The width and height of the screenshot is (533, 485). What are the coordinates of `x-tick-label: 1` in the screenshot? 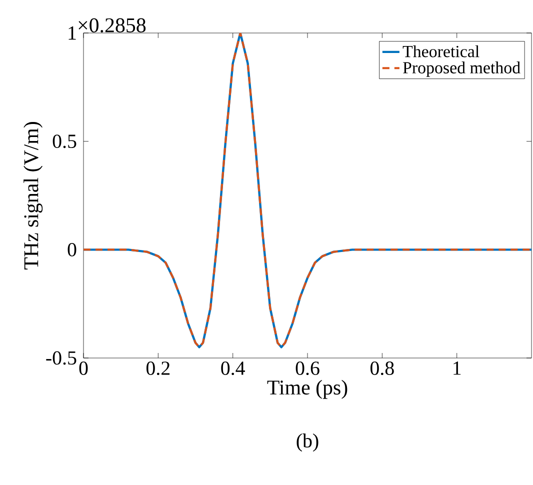 It's located at (457, 368).